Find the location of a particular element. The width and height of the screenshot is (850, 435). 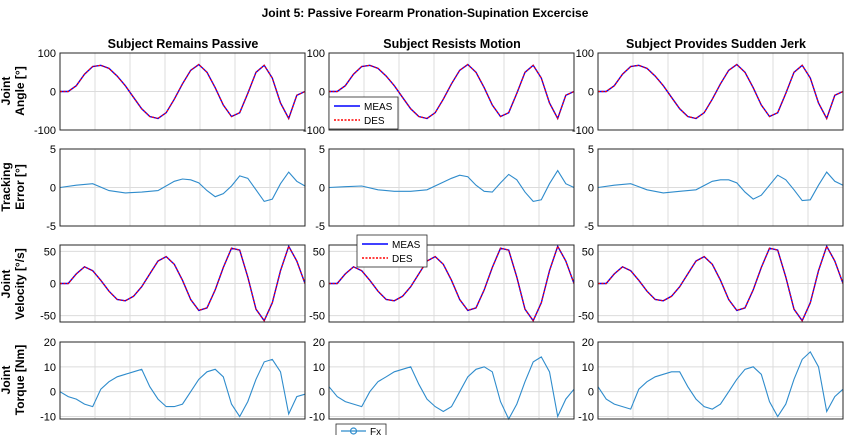

svg-text: Tracking is located at coordinates (6, 186).